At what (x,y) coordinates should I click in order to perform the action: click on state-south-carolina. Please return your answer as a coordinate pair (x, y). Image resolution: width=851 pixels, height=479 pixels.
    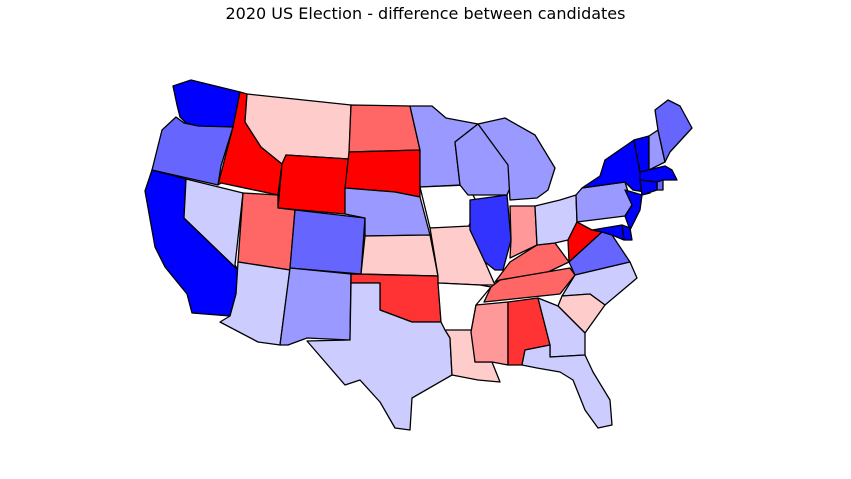
    Looking at the image, I should click on (581, 313).